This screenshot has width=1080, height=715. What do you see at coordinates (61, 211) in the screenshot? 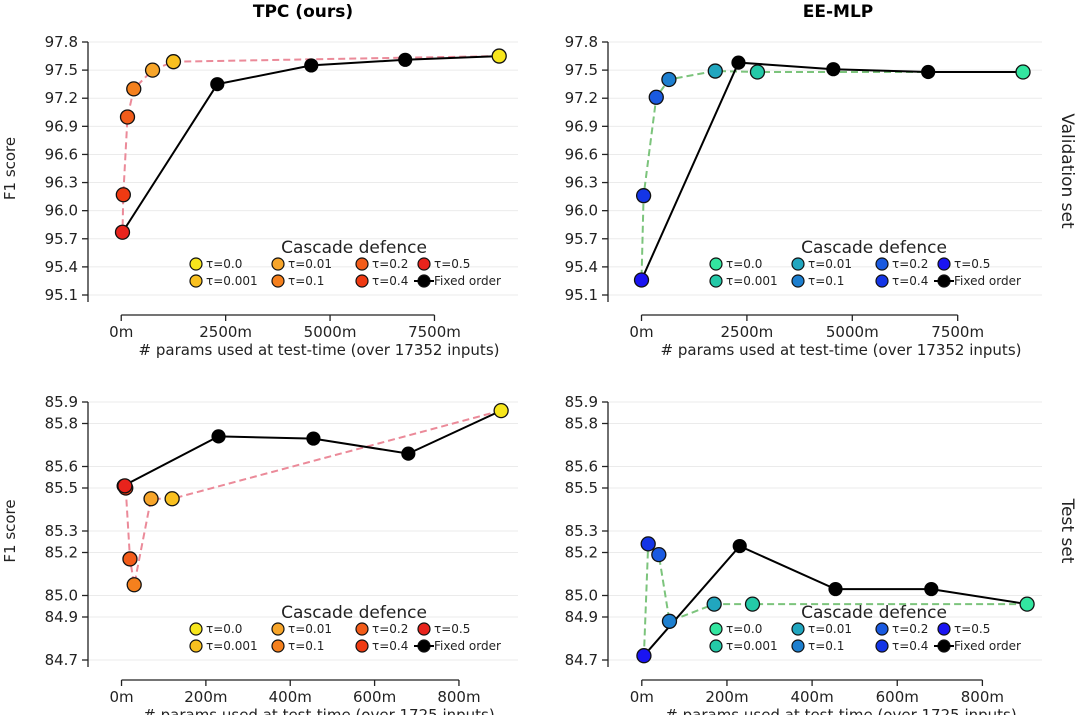
I see `y-tick-label: 96.0` at bounding box center [61, 211].